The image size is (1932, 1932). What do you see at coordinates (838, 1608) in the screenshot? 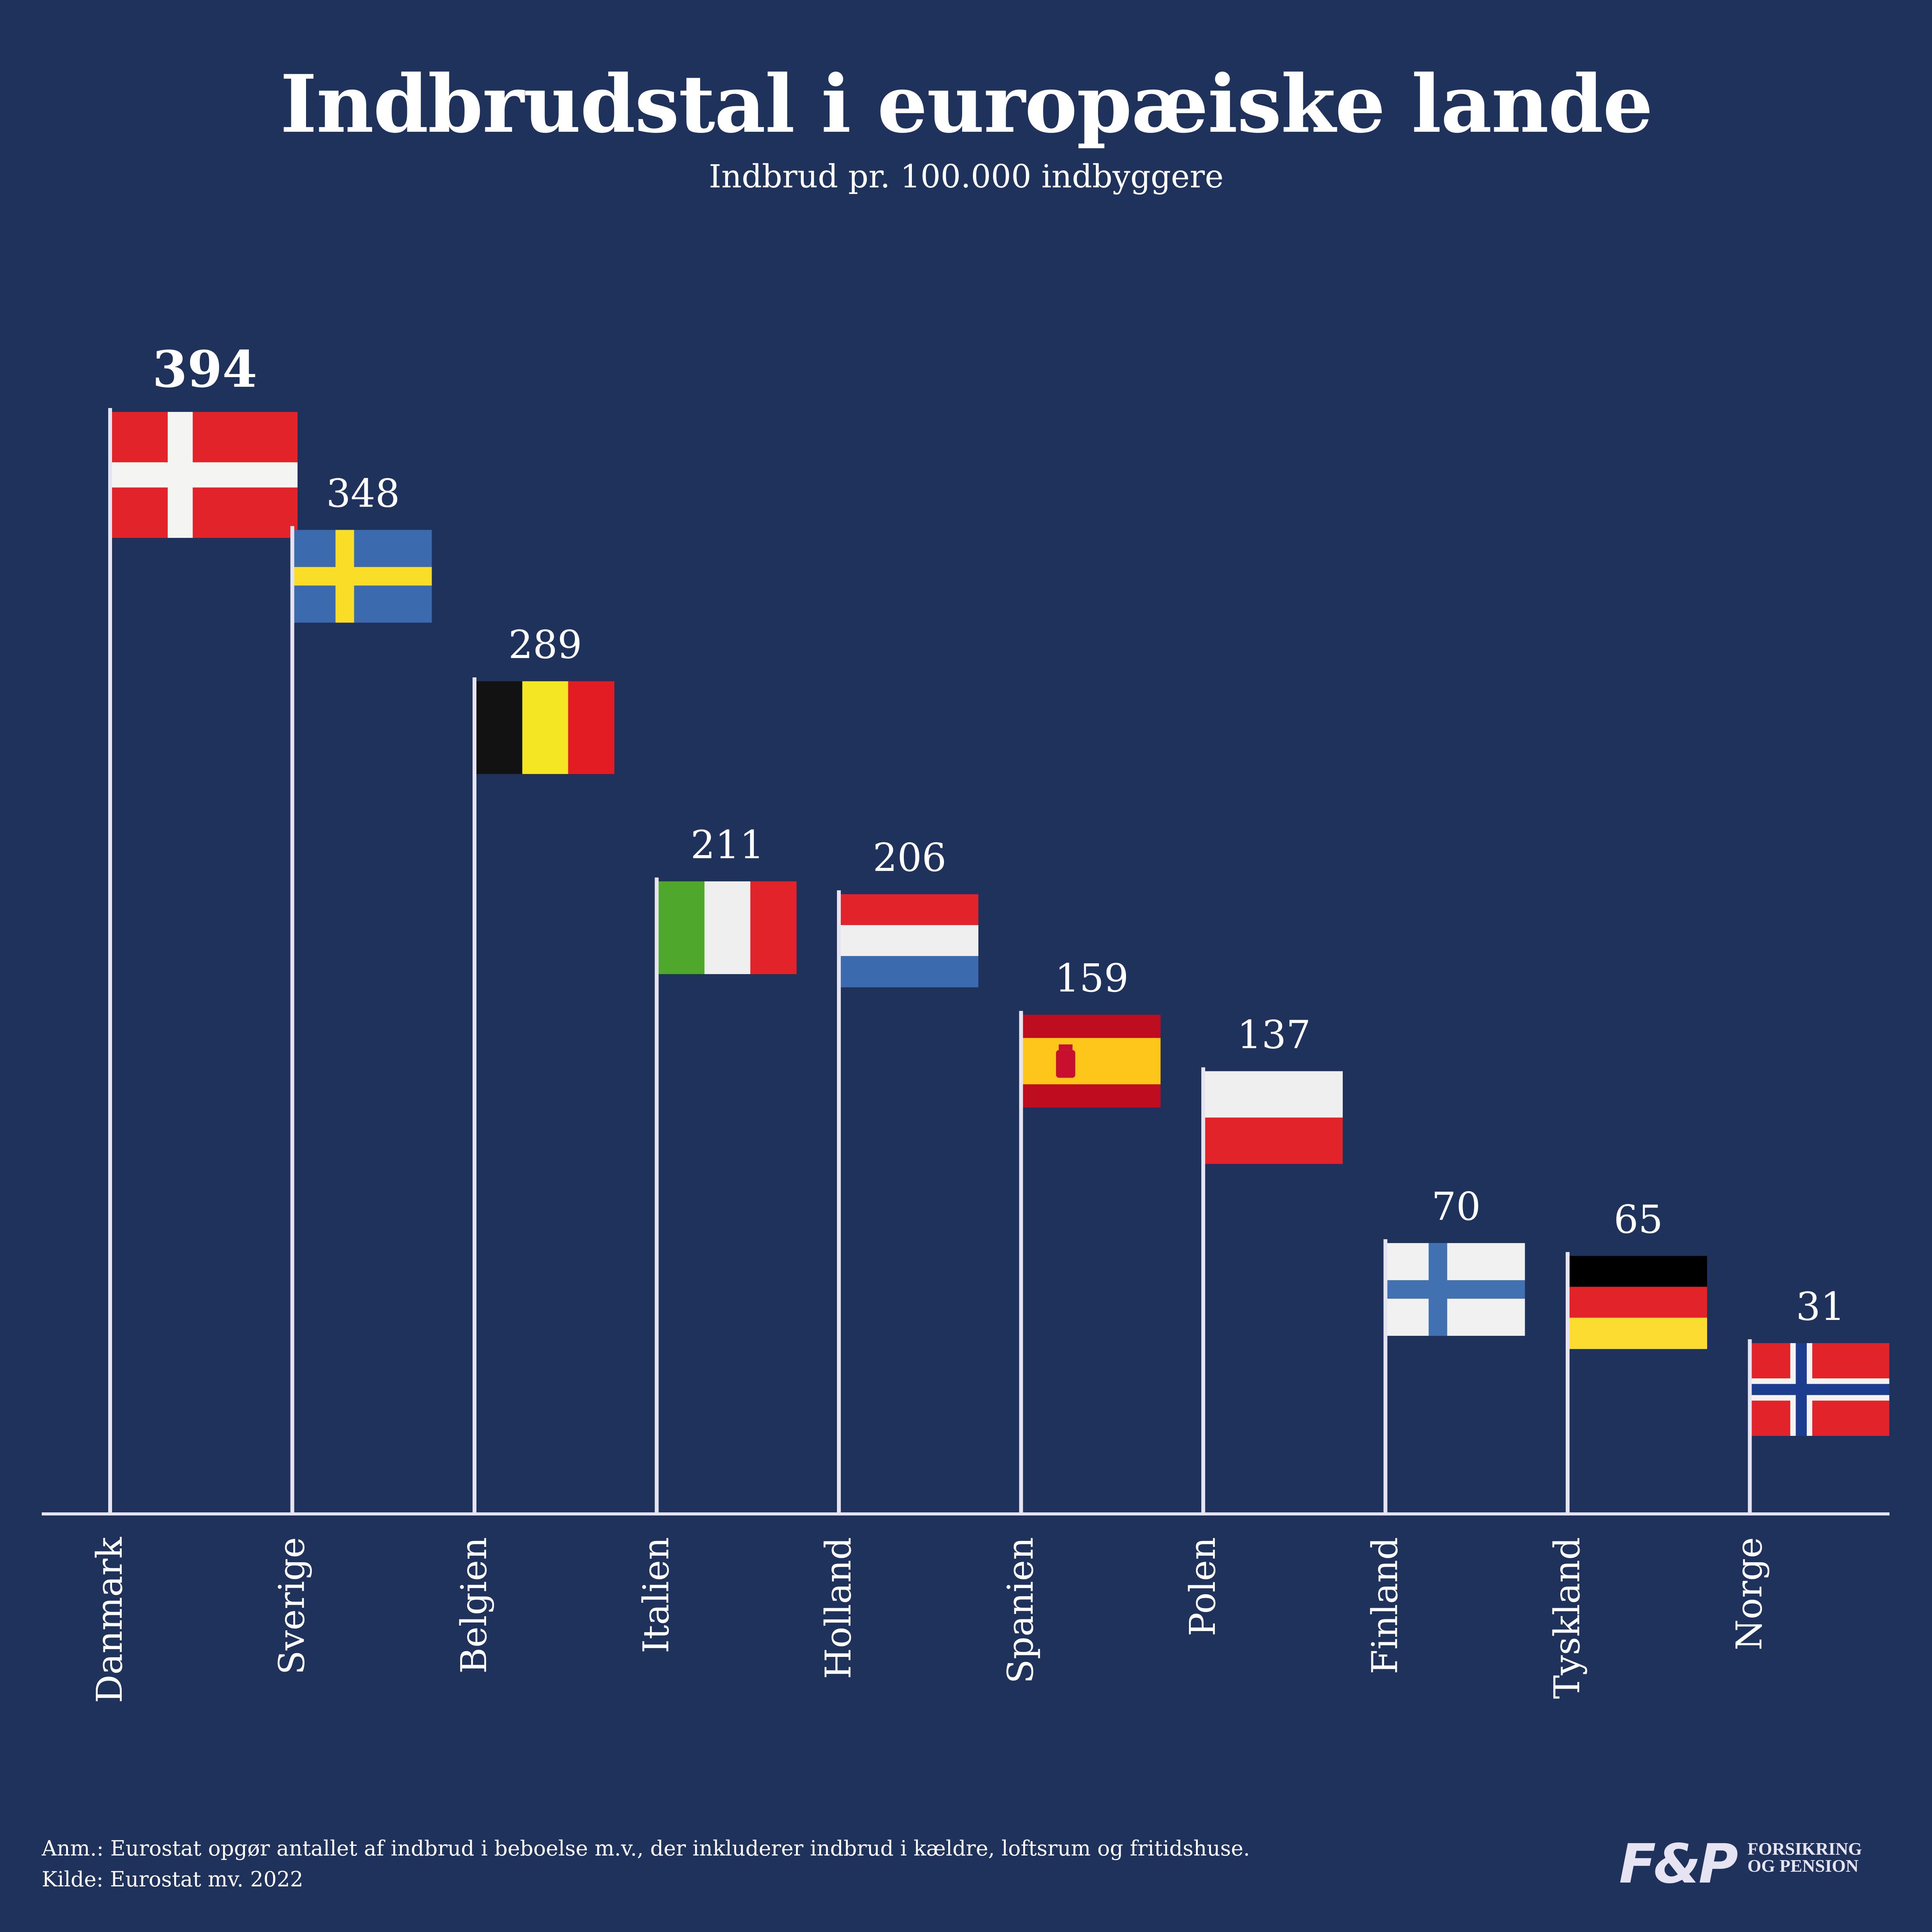
I see `category-label: Holland` at bounding box center [838, 1608].